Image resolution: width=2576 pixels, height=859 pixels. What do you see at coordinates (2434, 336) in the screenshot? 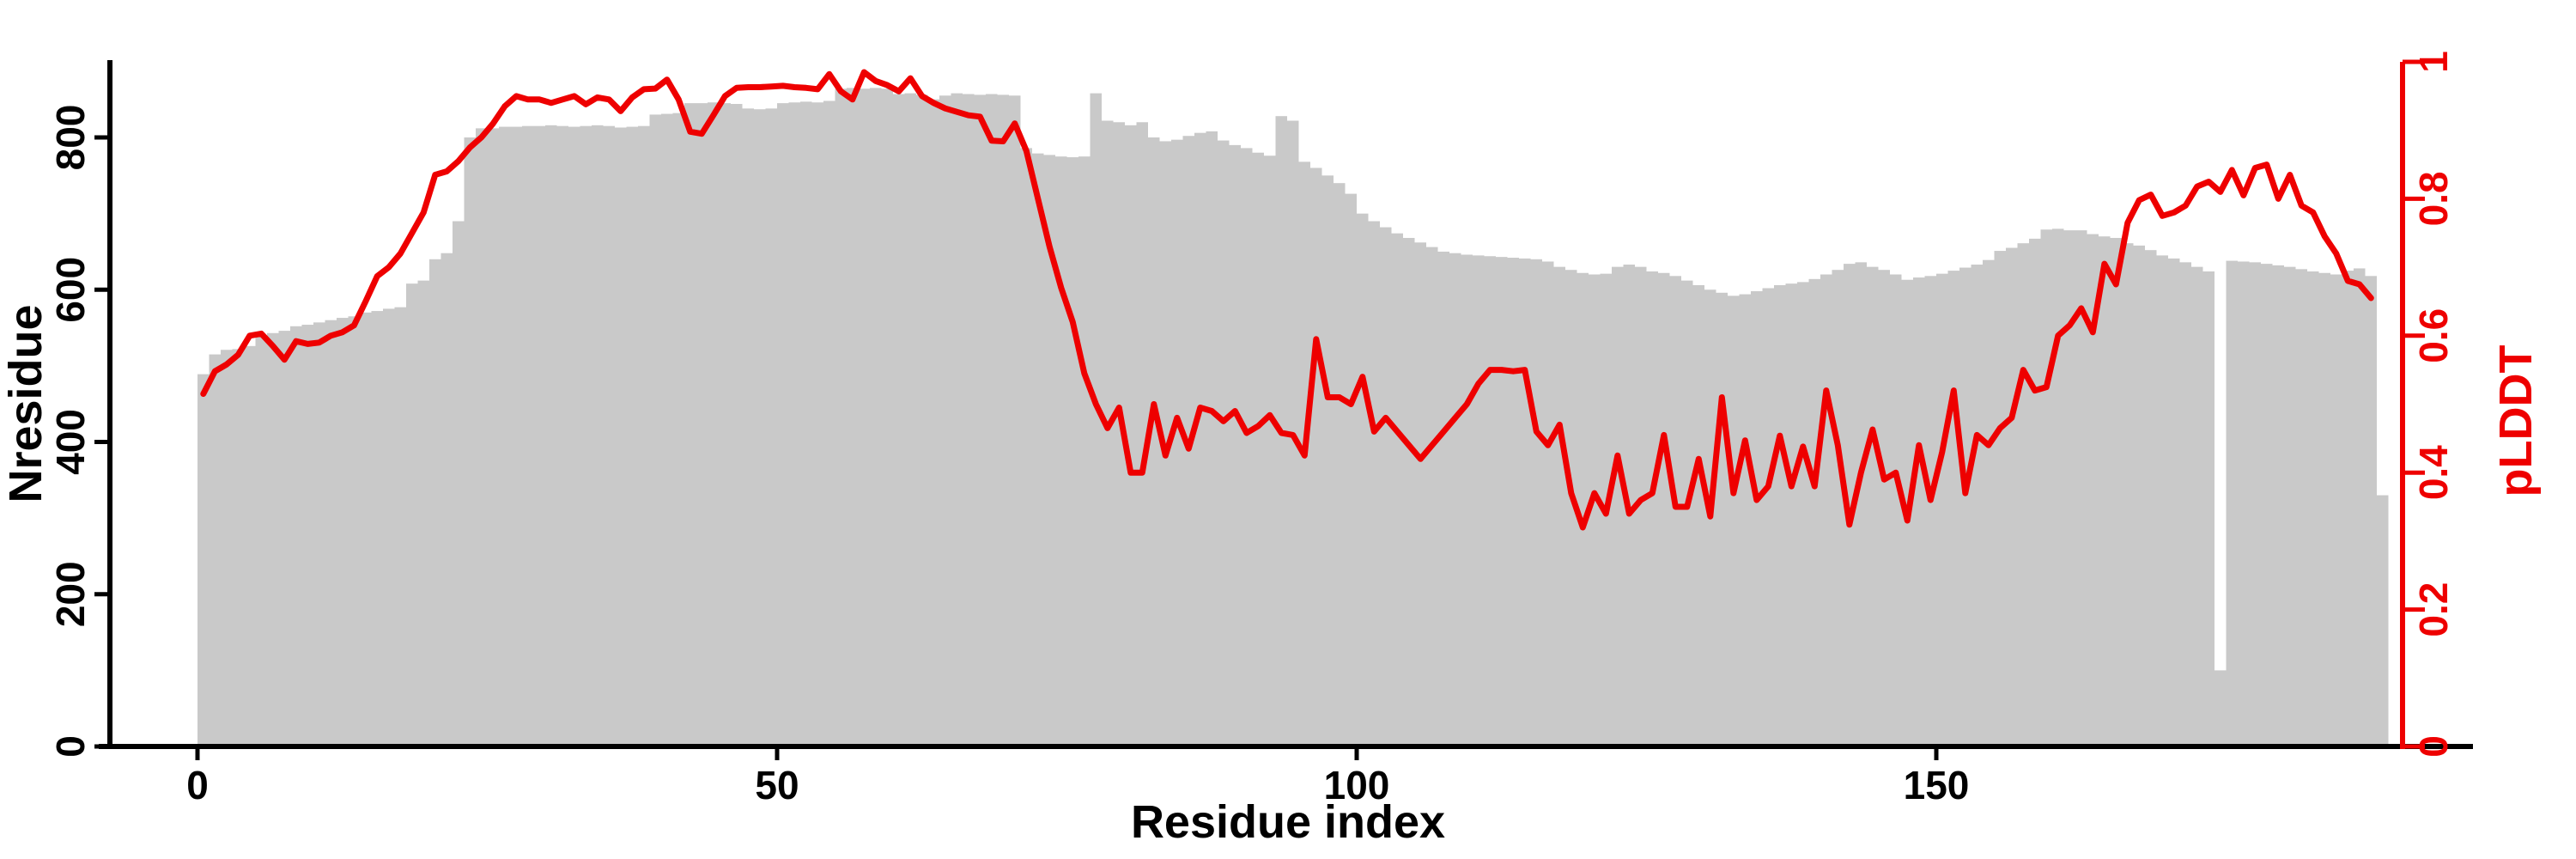
I see `right-tick-label: 0.6` at bounding box center [2434, 336].